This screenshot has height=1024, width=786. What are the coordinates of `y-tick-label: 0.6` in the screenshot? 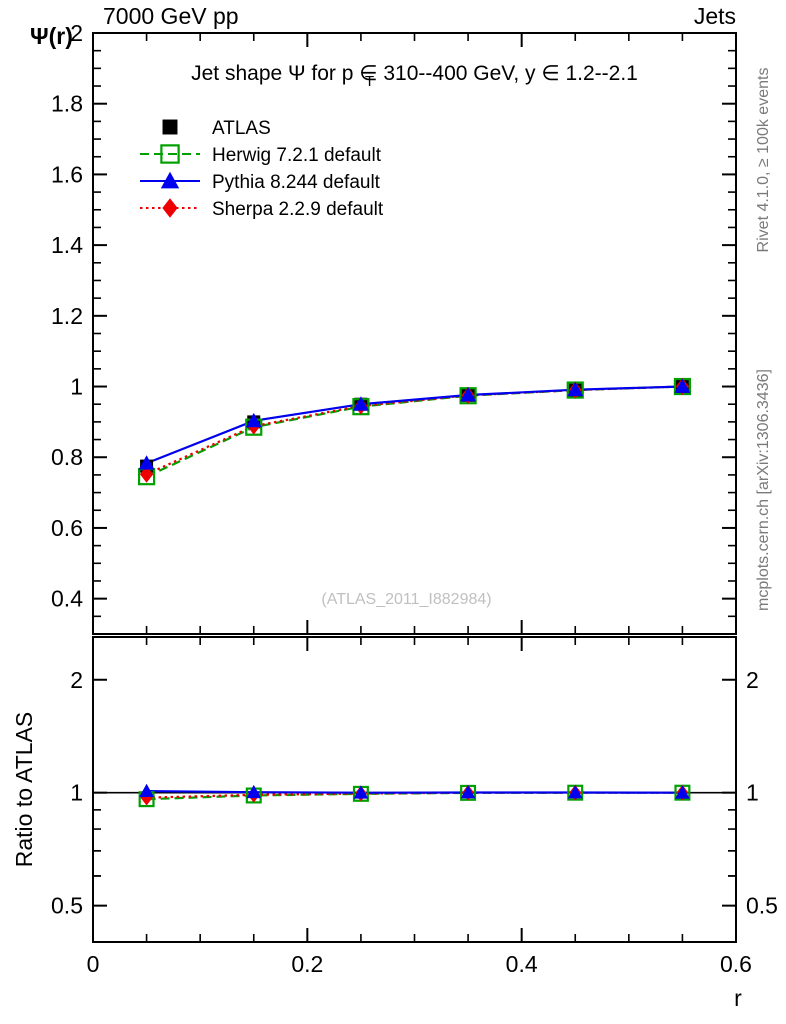 It's located at (67, 528).